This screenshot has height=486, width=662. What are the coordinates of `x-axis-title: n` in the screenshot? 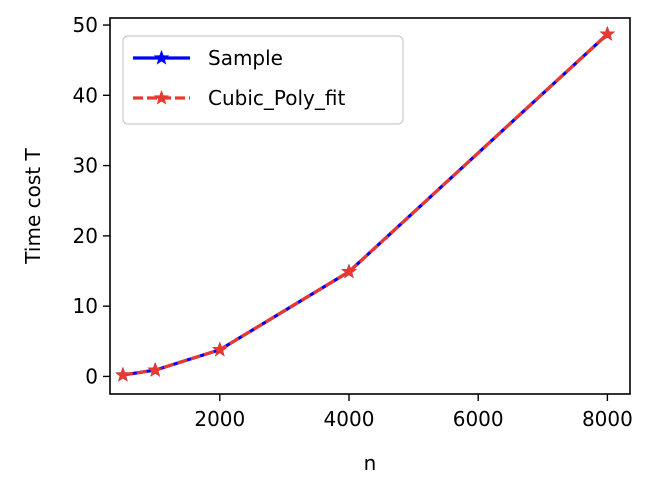 It's located at (370, 463).